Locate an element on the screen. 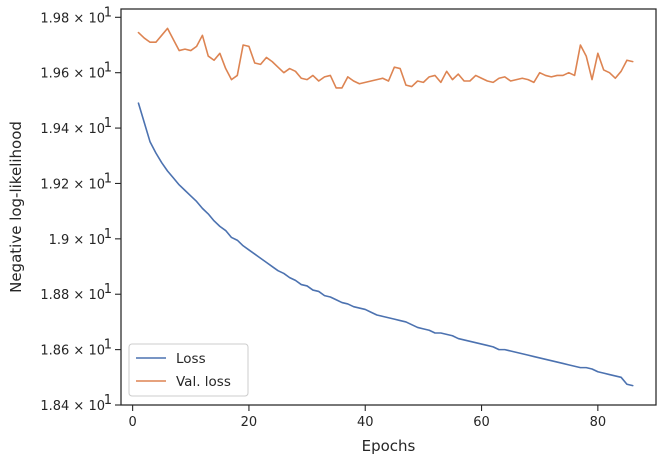  y-tick-mantissa: 1.94 × 10 is located at coordinates (72, 129).